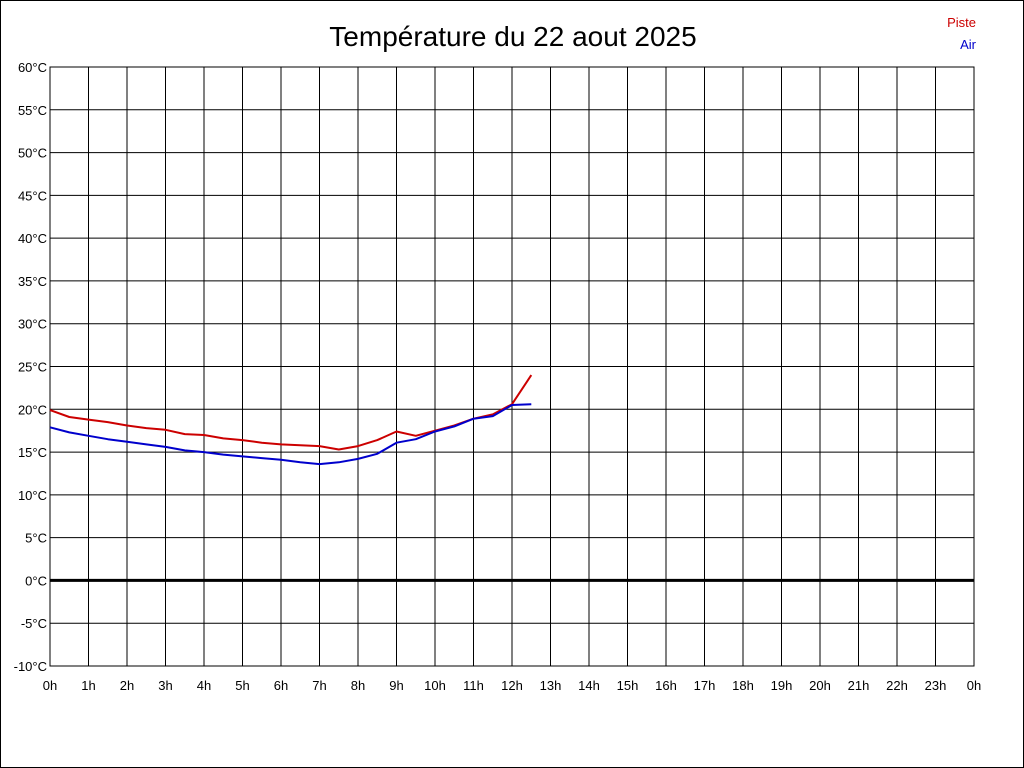 The width and height of the screenshot is (1024, 768). I want to click on x-tick-label: 8h, so click(358, 685).